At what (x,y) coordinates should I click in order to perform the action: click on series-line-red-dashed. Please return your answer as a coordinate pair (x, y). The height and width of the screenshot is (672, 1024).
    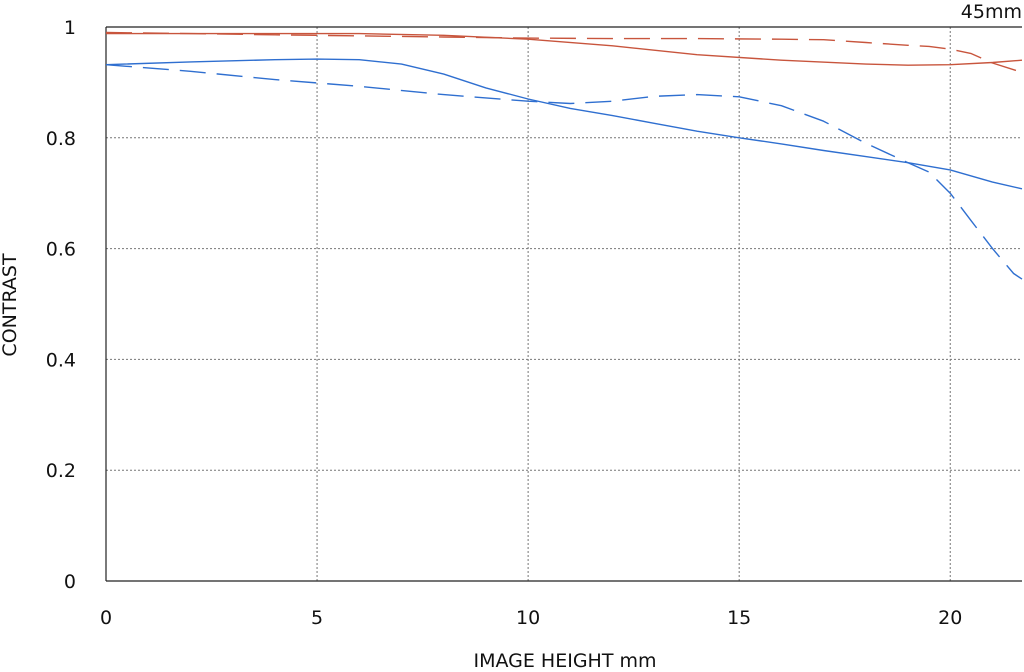
    Looking at the image, I should click on (564, 52).